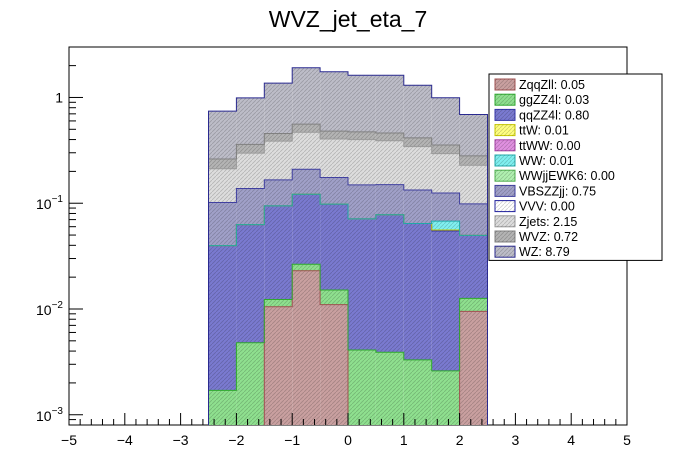  What do you see at coordinates (69, 440) in the screenshot?
I see `x-tick-label: −5` at bounding box center [69, 440].